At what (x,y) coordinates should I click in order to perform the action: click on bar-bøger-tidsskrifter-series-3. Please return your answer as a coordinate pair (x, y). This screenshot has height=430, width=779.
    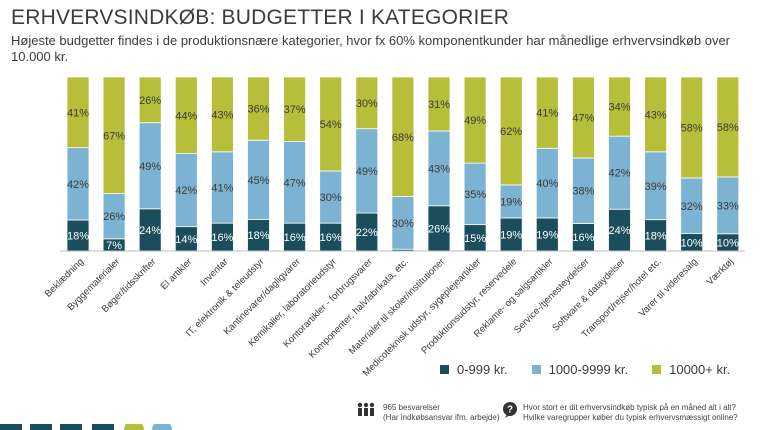
    Looking at the image, I should click on (150, 100).